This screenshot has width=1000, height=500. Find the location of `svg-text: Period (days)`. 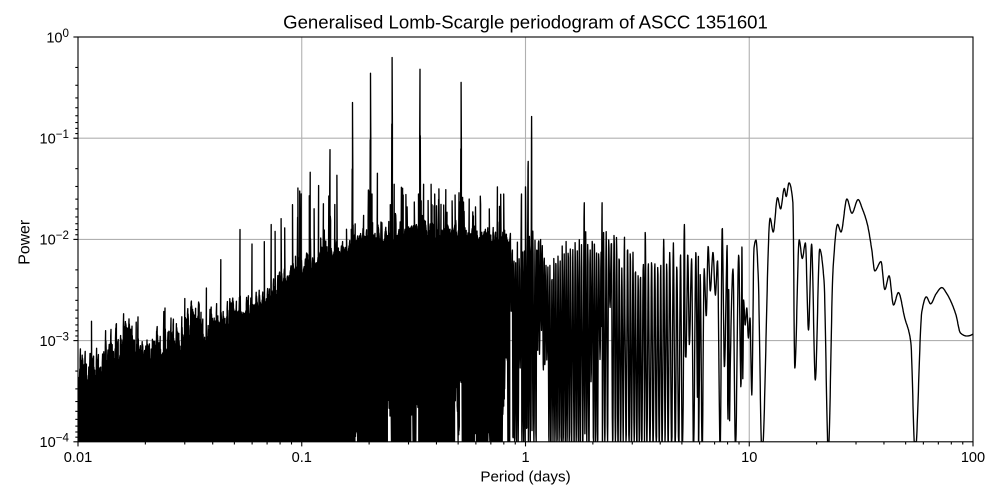

svg-text: Period (days) is located at coordinates (525, 477).